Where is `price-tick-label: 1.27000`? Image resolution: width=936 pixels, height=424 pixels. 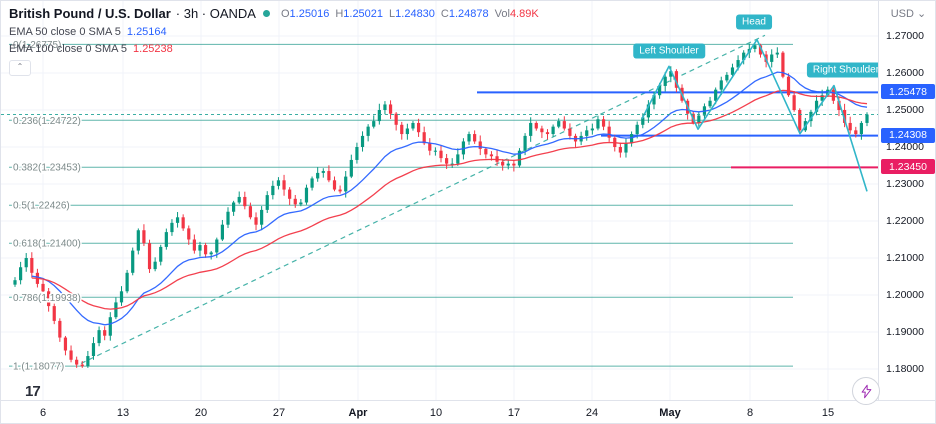 price-tick-label: 1.27000 is located at coordinates (905, 36).